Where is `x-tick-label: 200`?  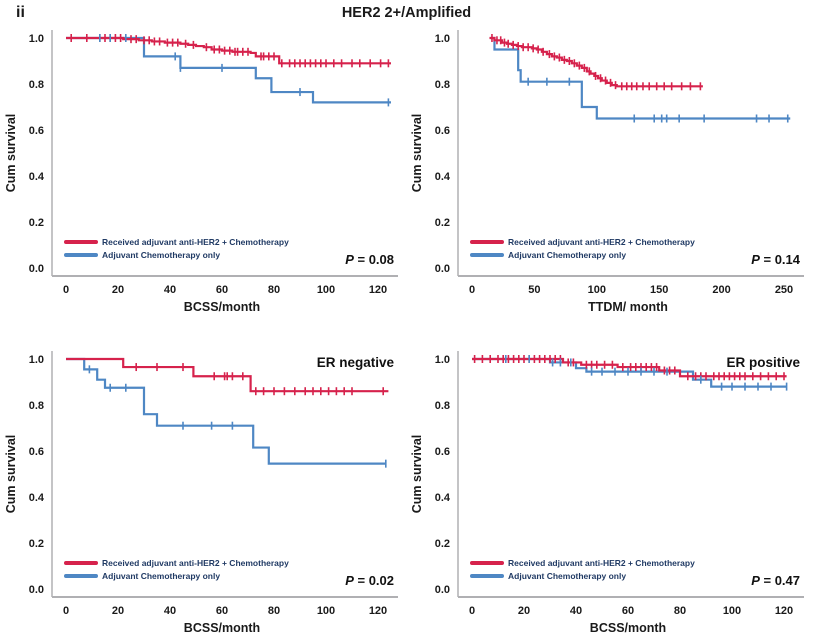
x-tick-label: 200 is located at coordinates (721, 290).